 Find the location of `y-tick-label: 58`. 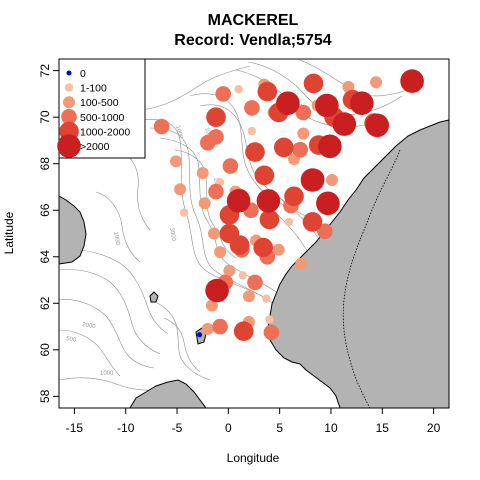

y-tick-label: 58 is located at coordinates (45, 396).